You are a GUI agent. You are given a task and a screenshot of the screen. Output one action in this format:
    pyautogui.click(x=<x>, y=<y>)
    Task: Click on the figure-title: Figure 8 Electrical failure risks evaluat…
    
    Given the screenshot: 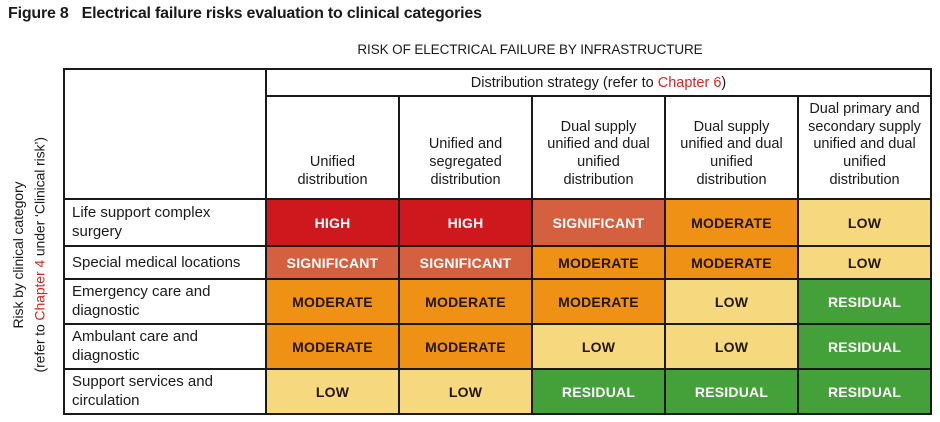 What is the action you would take?
    pyautogui.click(x=245, y=14)
    